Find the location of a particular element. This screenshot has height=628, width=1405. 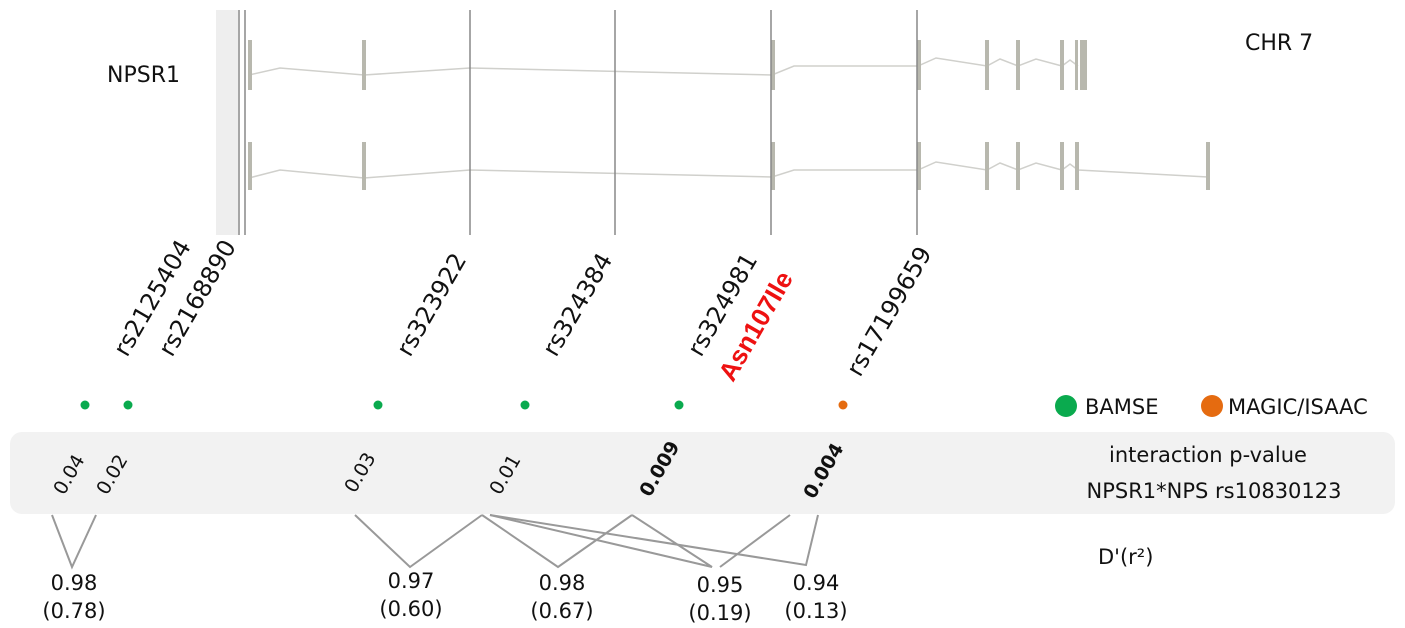

legend-label-magic-isaac: MAGIC/ISAAC is located at coordinates (1298, 407).